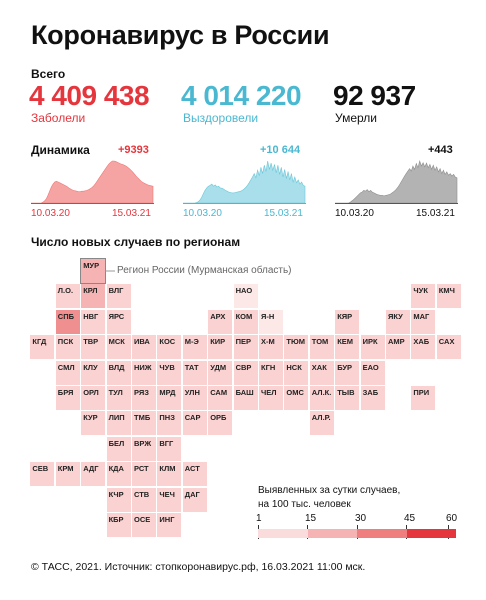 The width and height of the screenshot is (486, 600). What do you see at coordinates (329, 490) in the screenshot?
I see `legend-title-line1: Выявленных за сутки случаев,` at bounding box center [329, 490].